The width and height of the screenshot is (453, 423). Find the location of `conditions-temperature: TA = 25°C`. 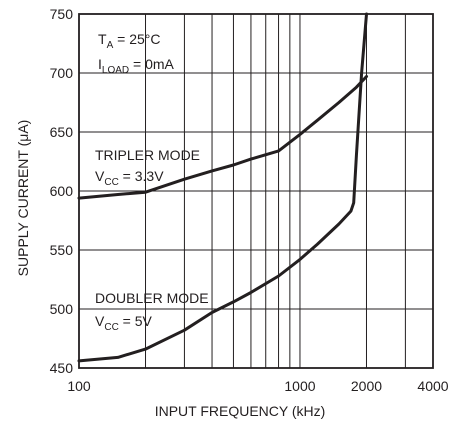

conditions-temperature: TA = 25°C is located at coordinates (129, 41).